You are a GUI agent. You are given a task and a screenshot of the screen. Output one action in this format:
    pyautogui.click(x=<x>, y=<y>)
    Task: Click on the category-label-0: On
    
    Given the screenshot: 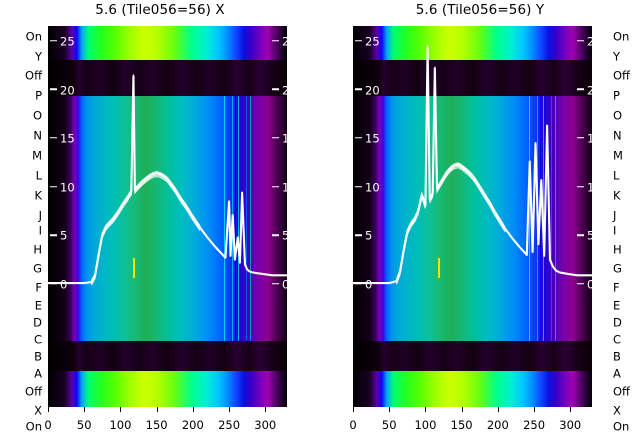 What is the action you would take?
    pyautogui.click(x=621, y=36)
    